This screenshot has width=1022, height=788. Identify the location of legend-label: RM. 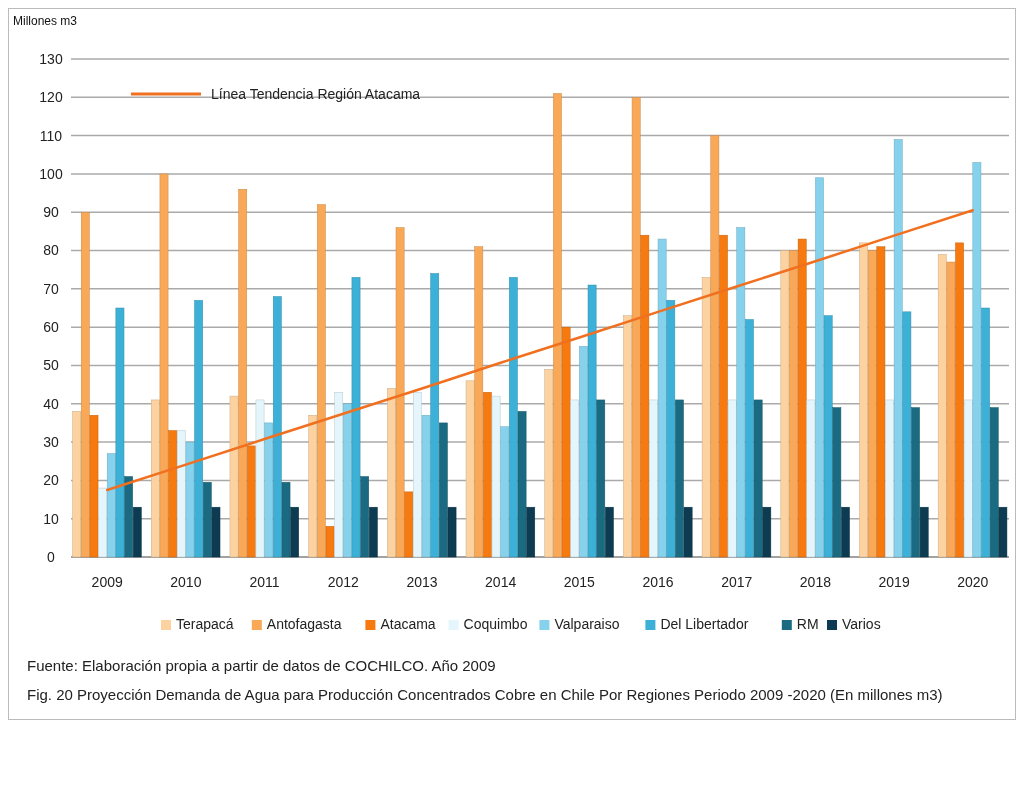
(807, 624).